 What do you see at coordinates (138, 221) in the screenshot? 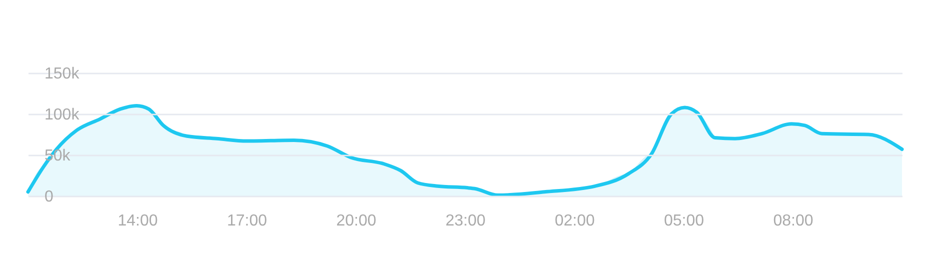
I see `x-tick-label: 14:00` at bounding box center [138, 221].